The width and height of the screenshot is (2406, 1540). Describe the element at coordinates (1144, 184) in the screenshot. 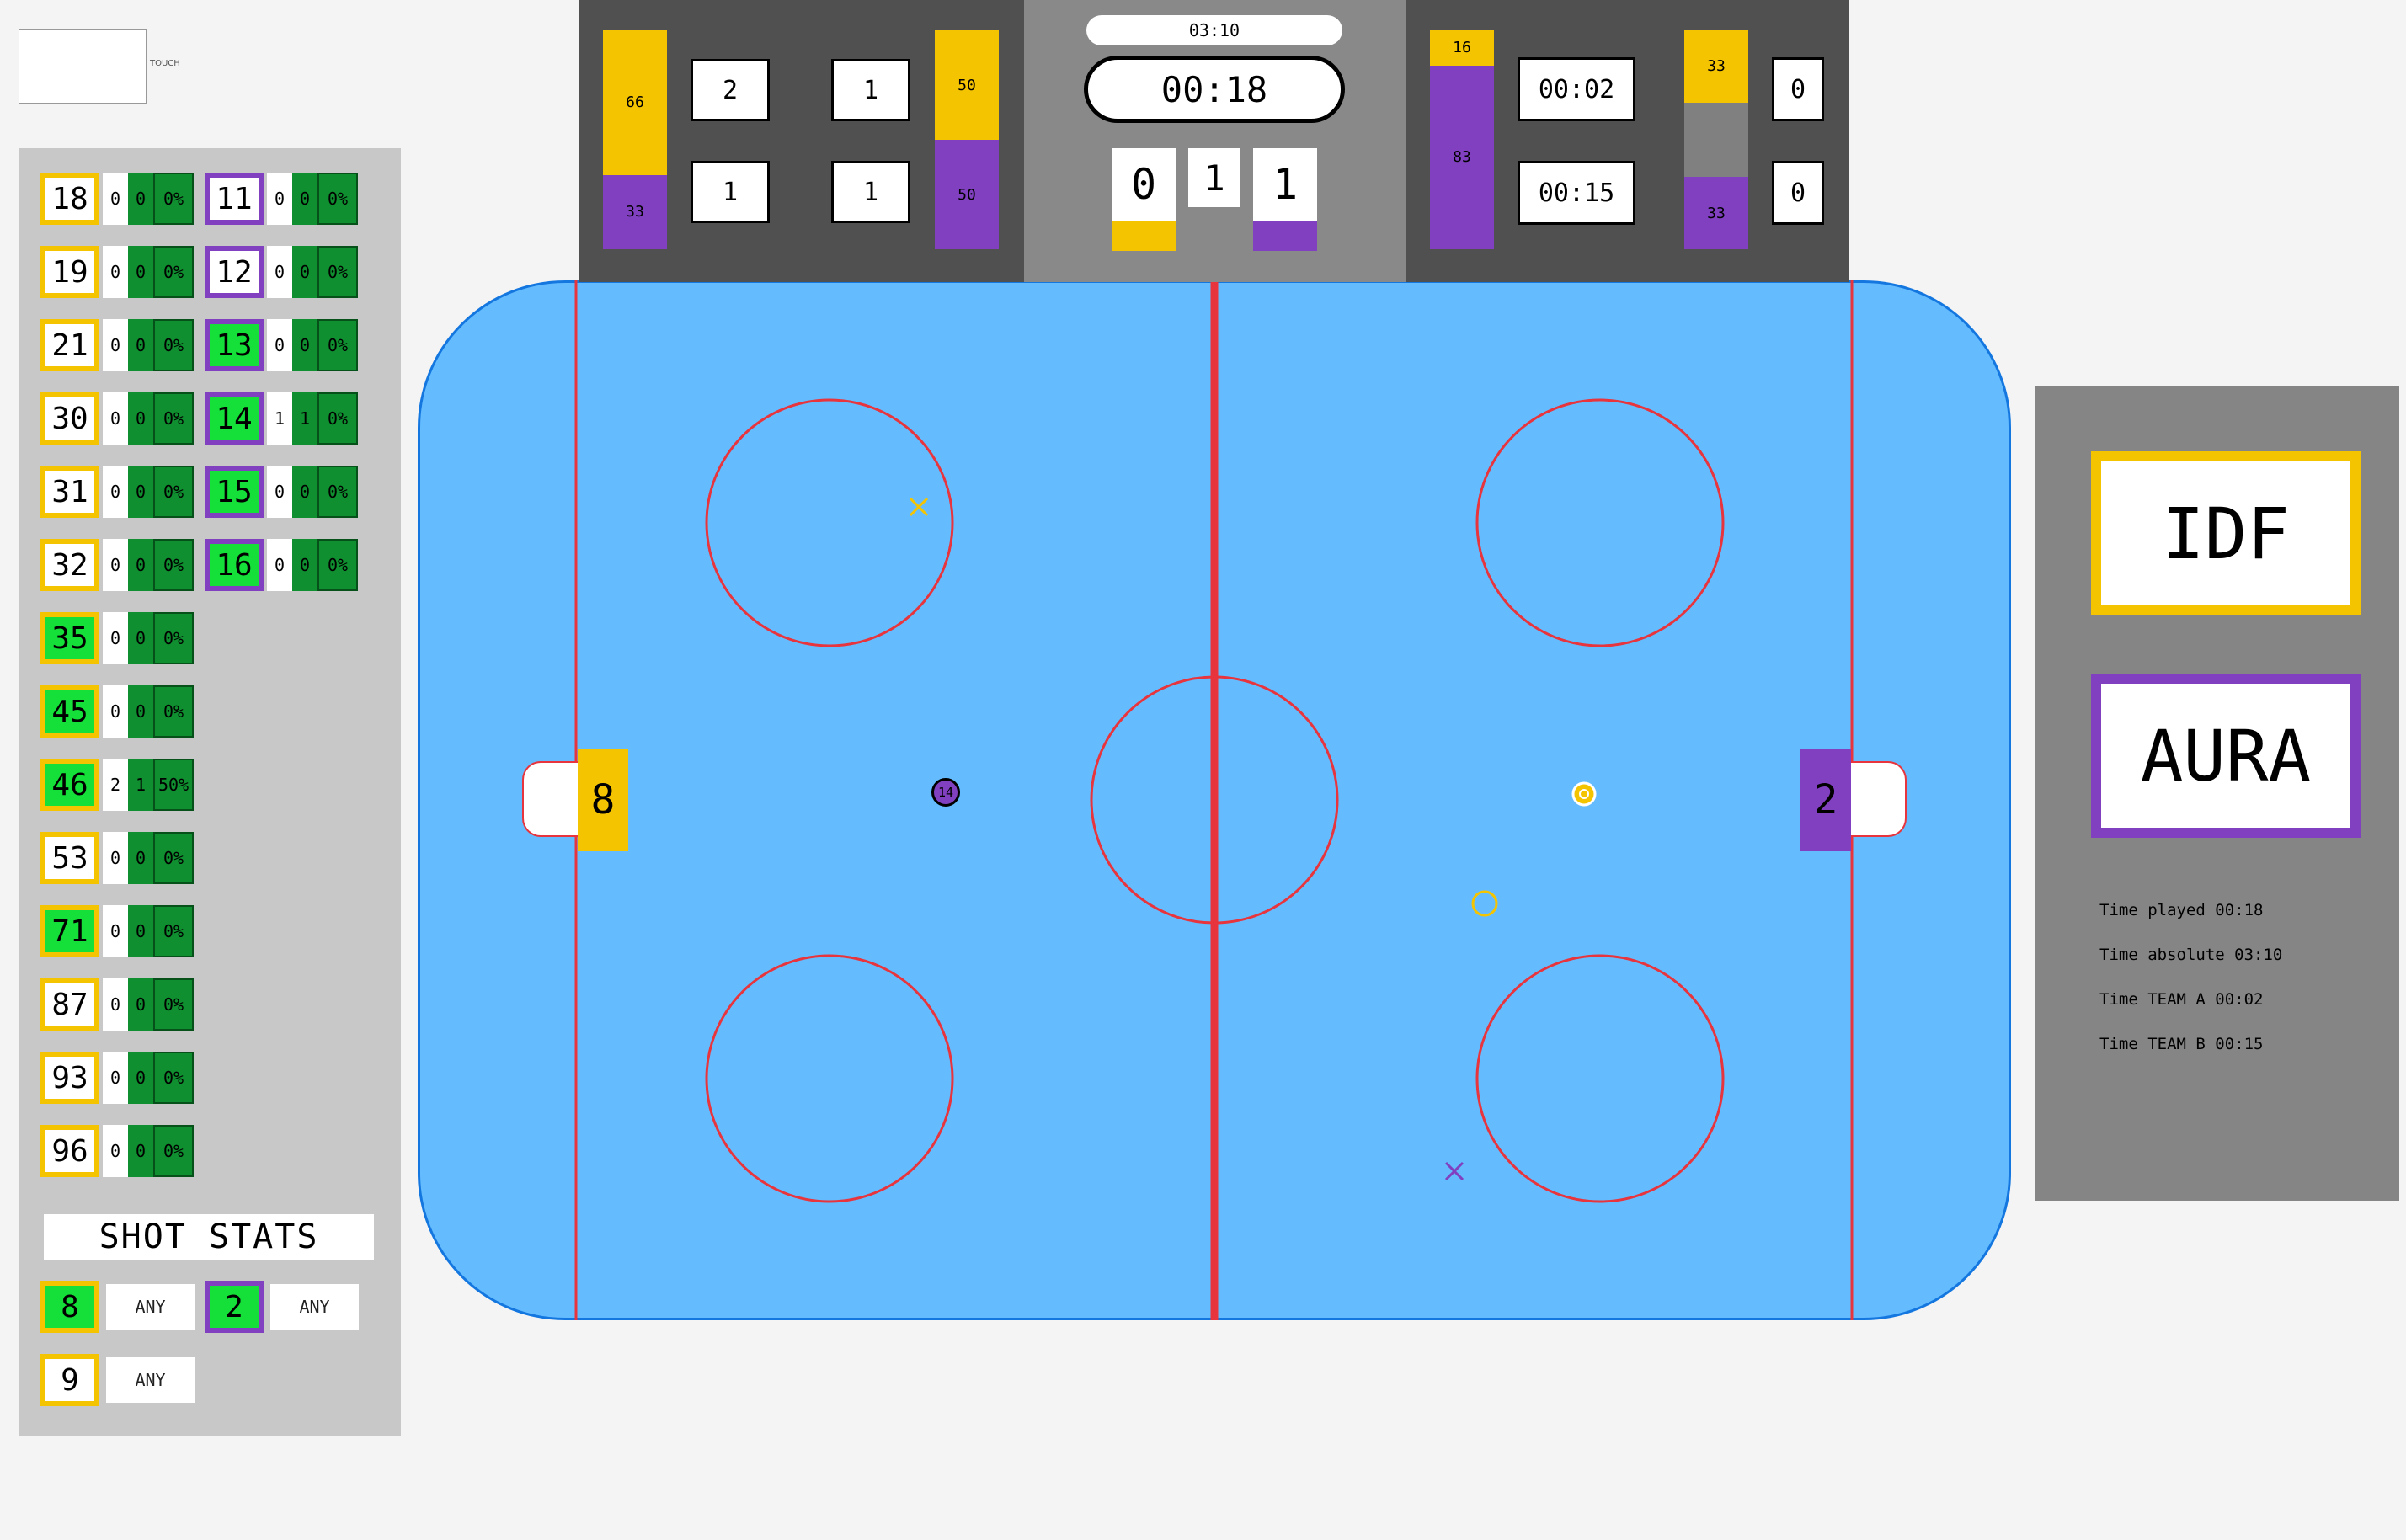

I see `score-team-a: 0` at that location.